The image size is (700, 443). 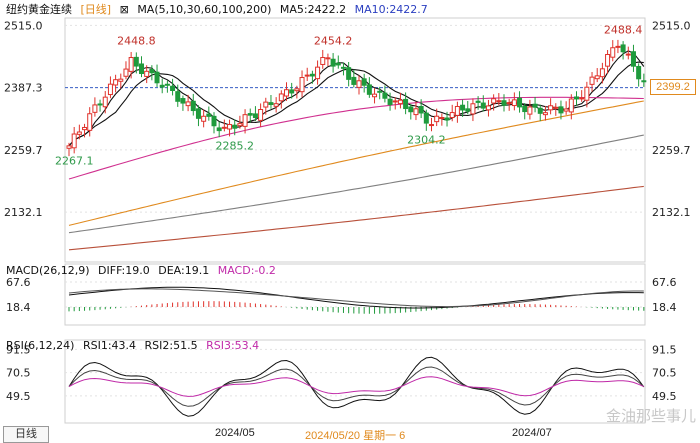 What do you see at coordinates (664, 349) in the screenshot?
I see `rsi-tick-right: 91.5` at bounding box center [664, 349].